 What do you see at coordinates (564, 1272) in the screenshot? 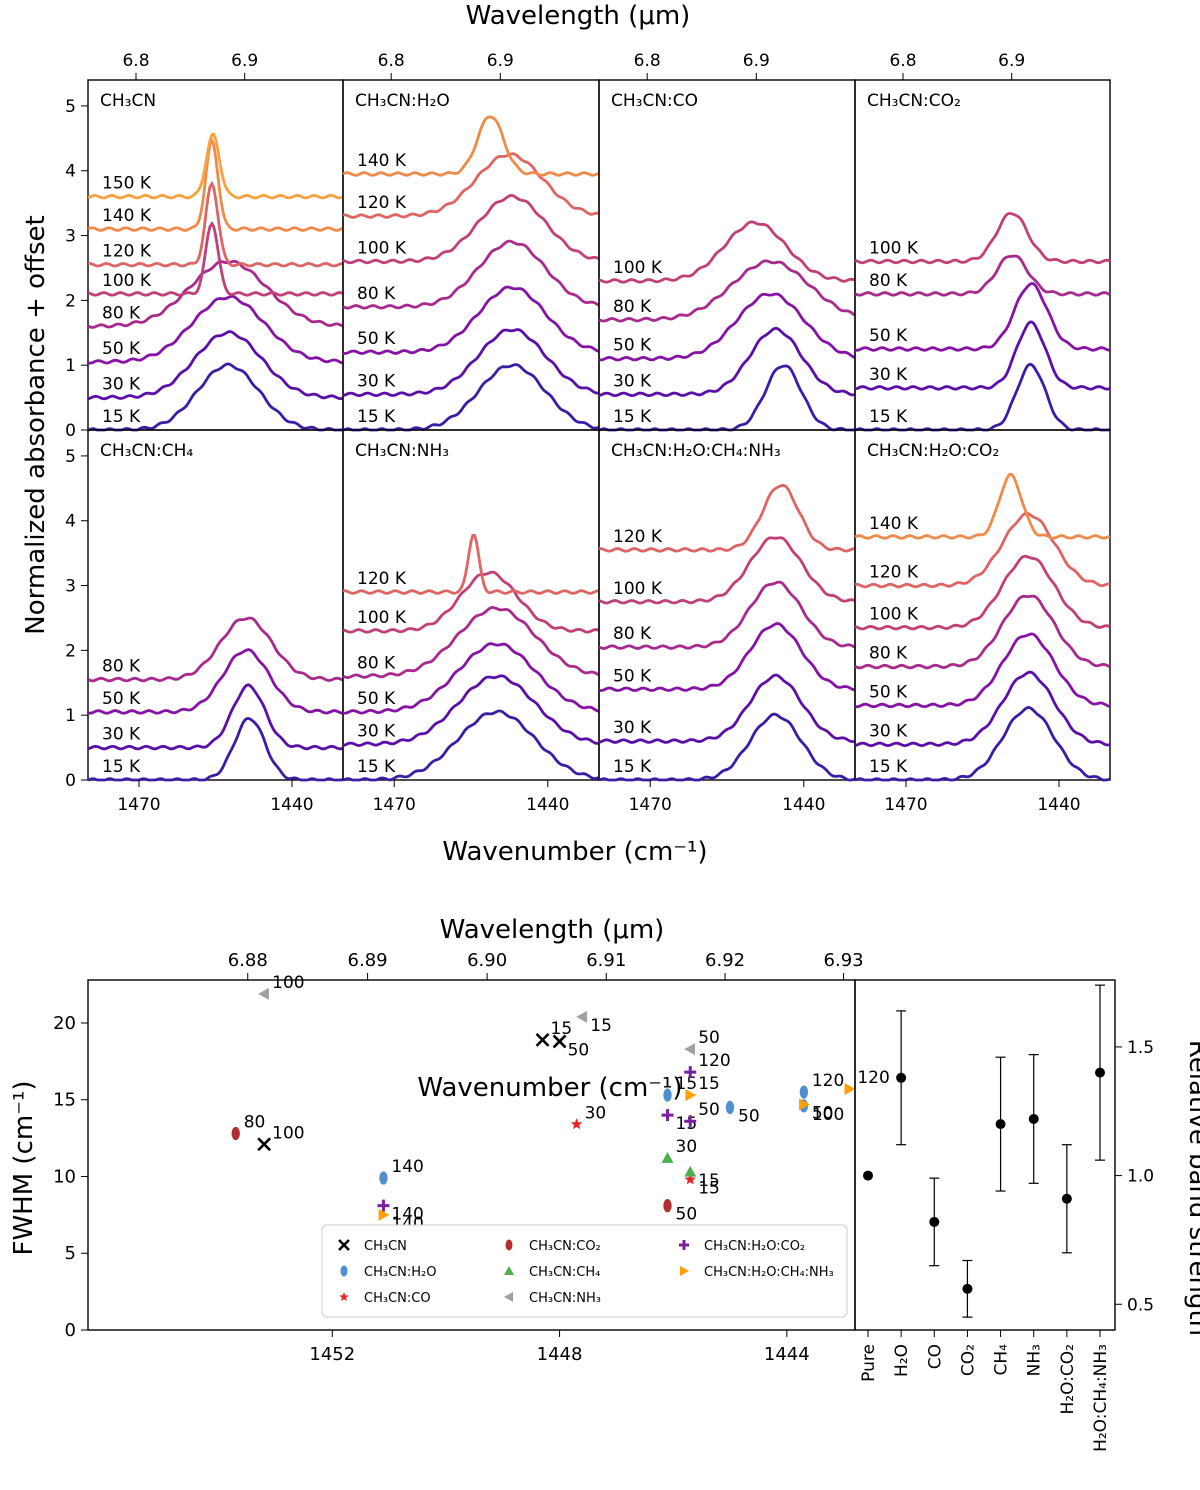
I see `legend-entry: CH₃CN:CH₄` at bounding box center [564, 1272].